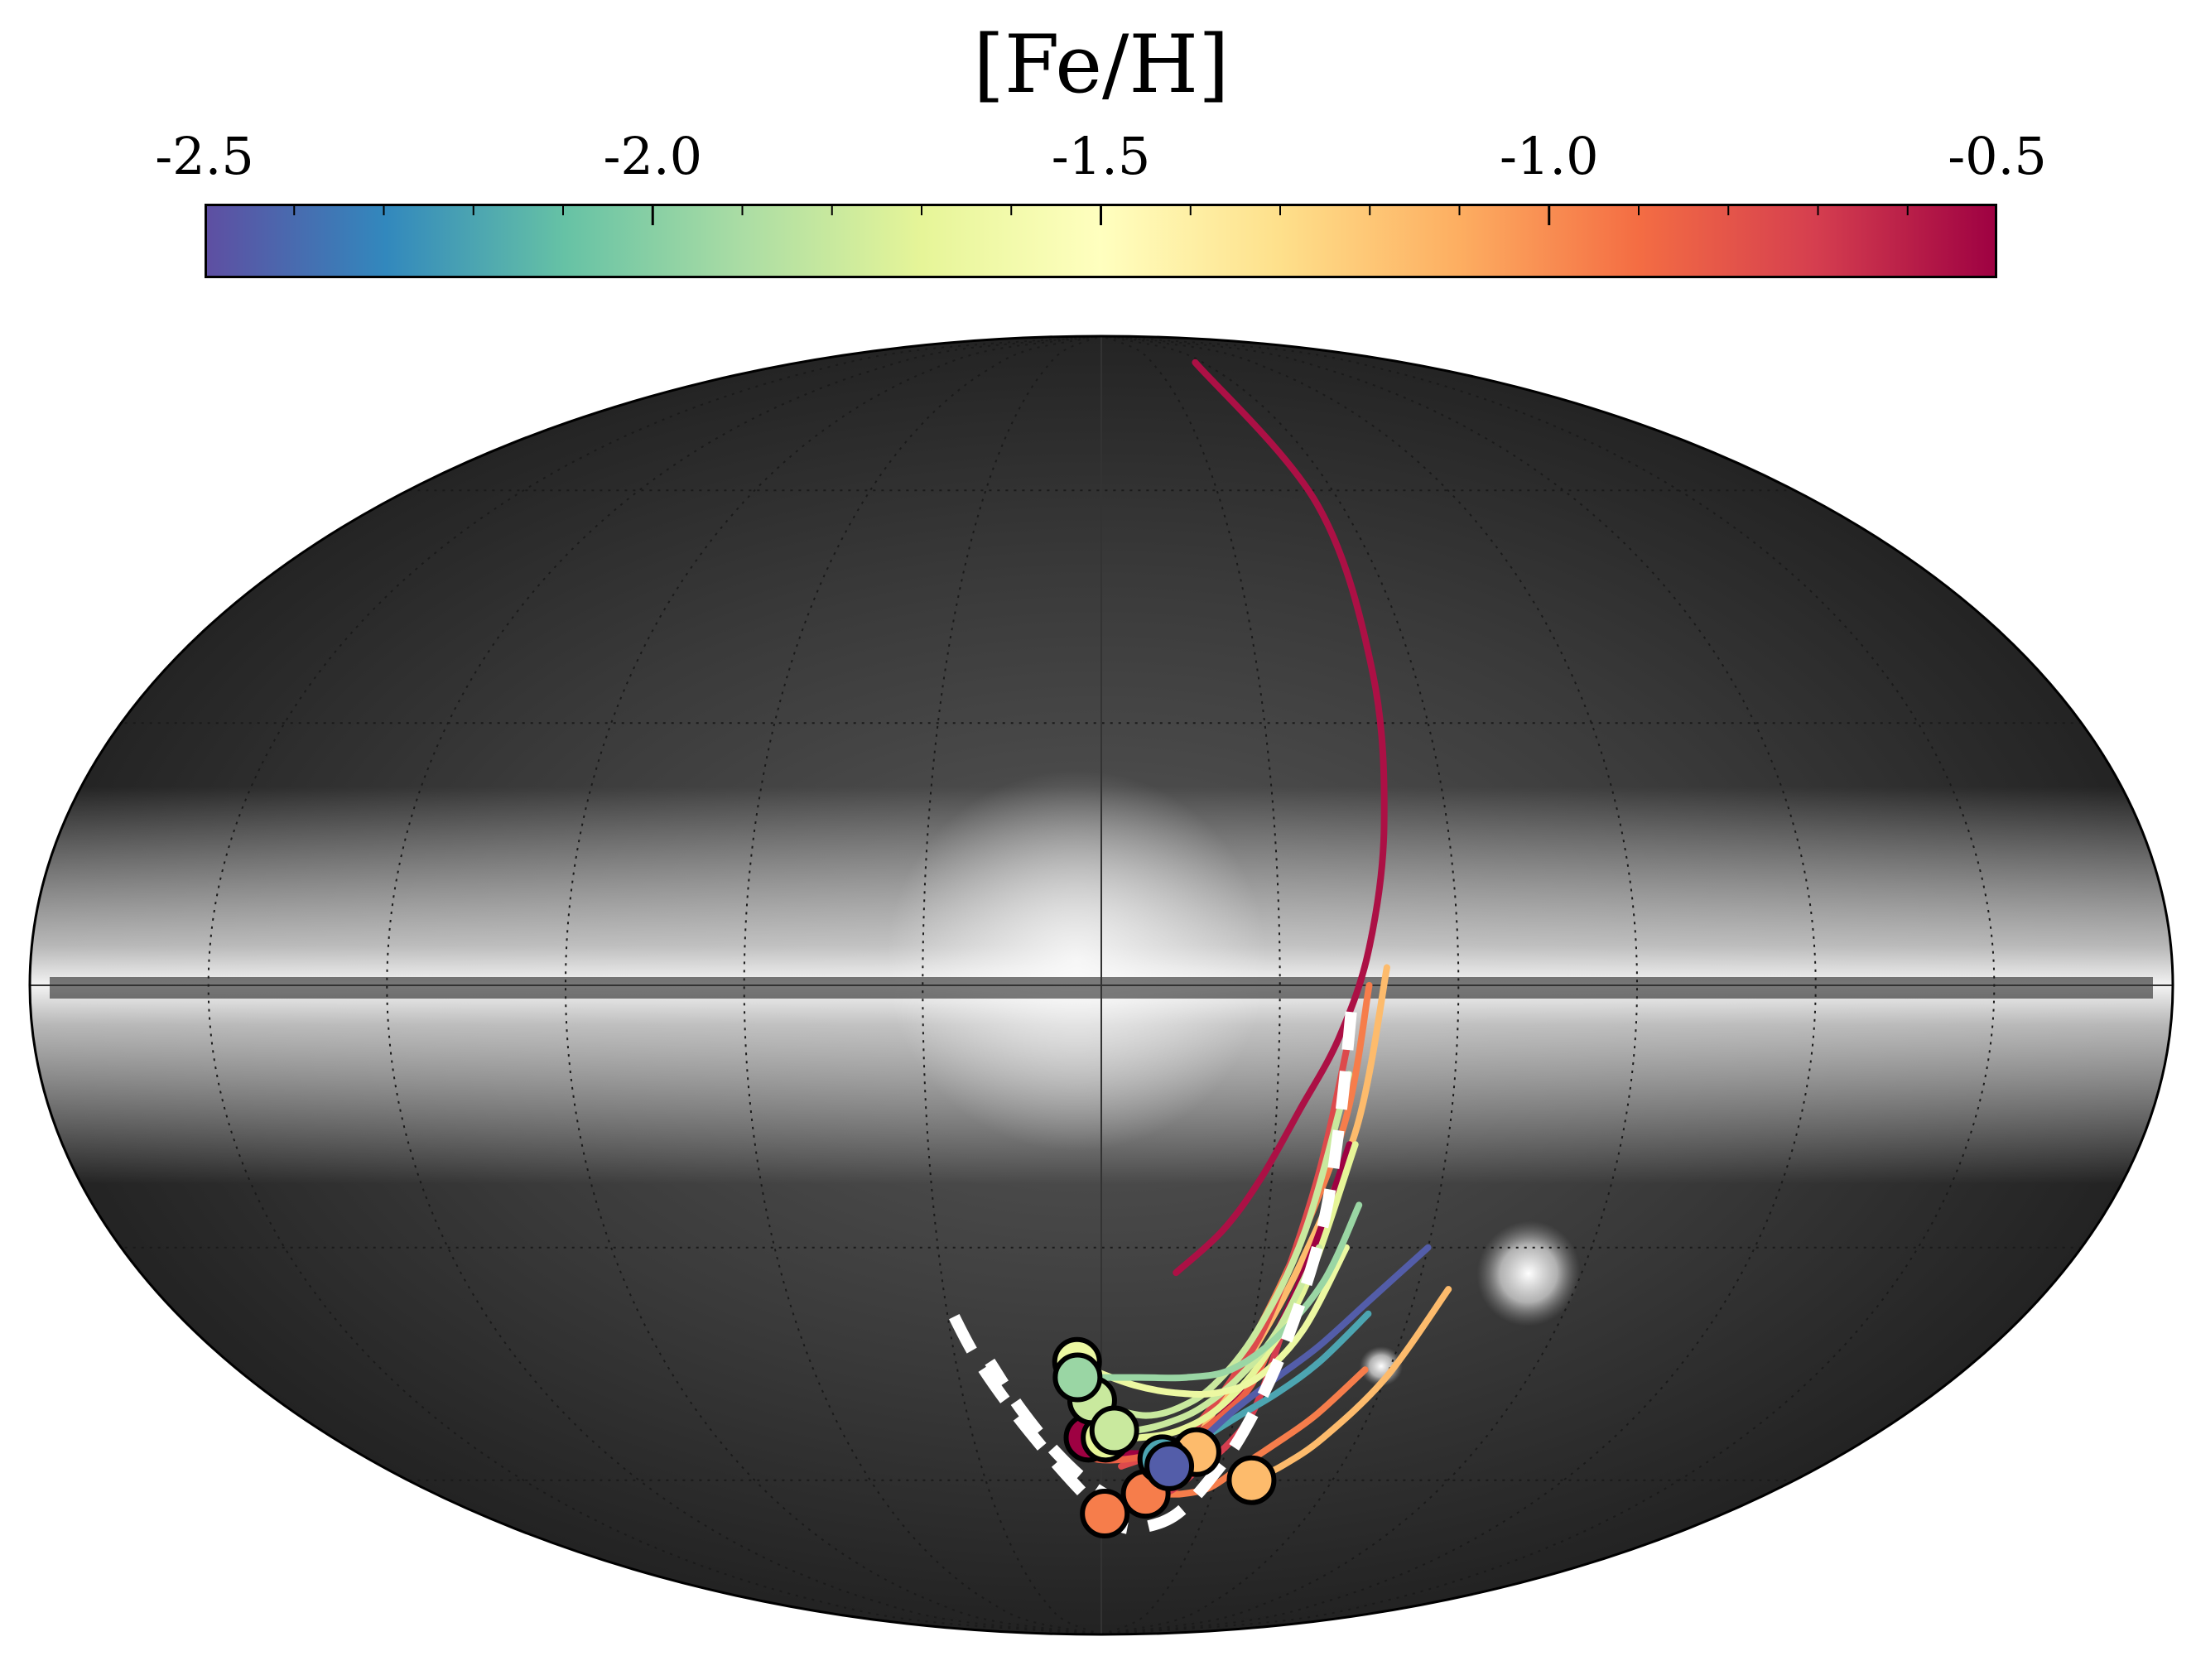  I want to click on colorbar-tick-label: -1.0, so click(1549, 156).